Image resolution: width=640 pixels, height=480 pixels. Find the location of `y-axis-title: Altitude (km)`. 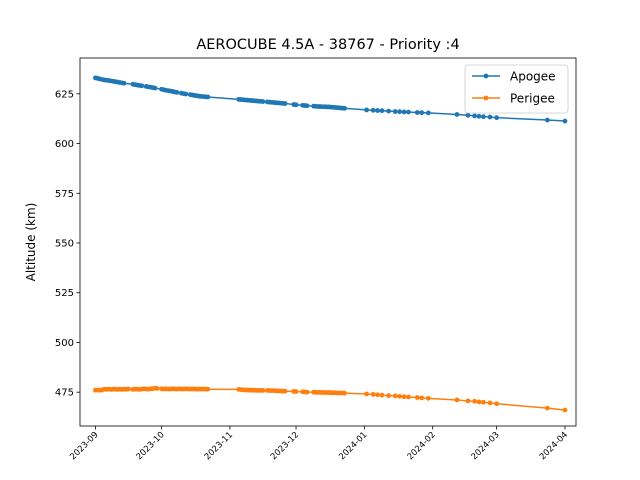

y-axis-title: Altitude (km) is located at coordinates (31, 242).